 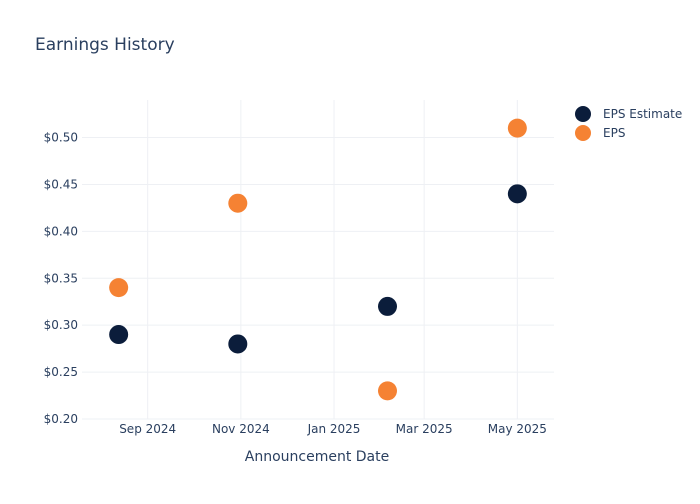 What do you see at coordinates (61, 278) in the screenshot?
I see `y-tick-label: $0.35` at bounding box center [61, 278].